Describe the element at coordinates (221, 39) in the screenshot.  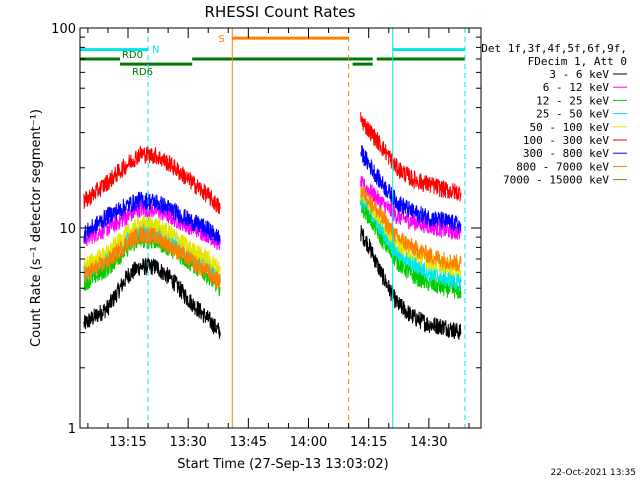
I see `annotation-label-s: S` at that location.